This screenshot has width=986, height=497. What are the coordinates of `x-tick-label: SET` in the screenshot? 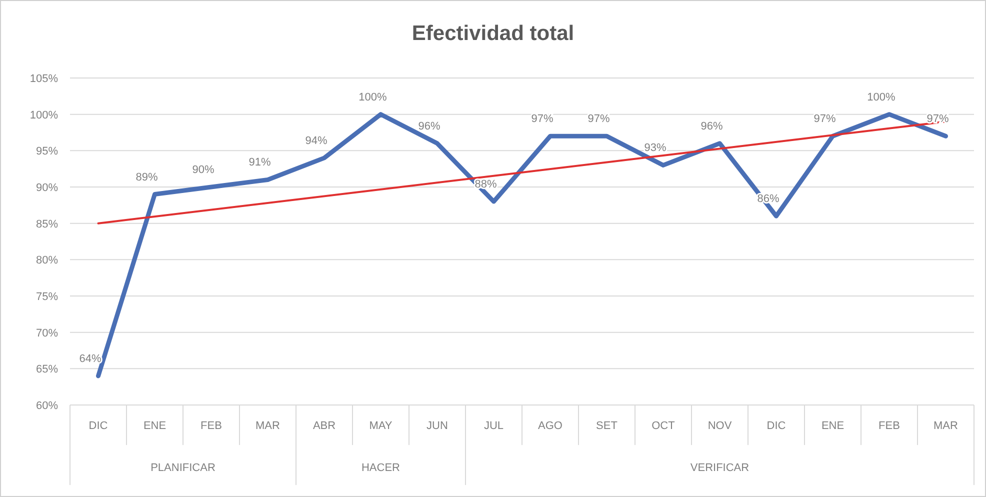 It's located at (607, 426).